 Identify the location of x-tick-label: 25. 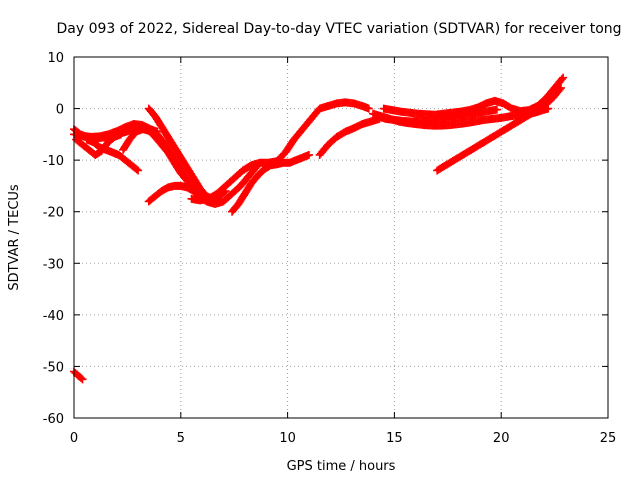
(608, 438).